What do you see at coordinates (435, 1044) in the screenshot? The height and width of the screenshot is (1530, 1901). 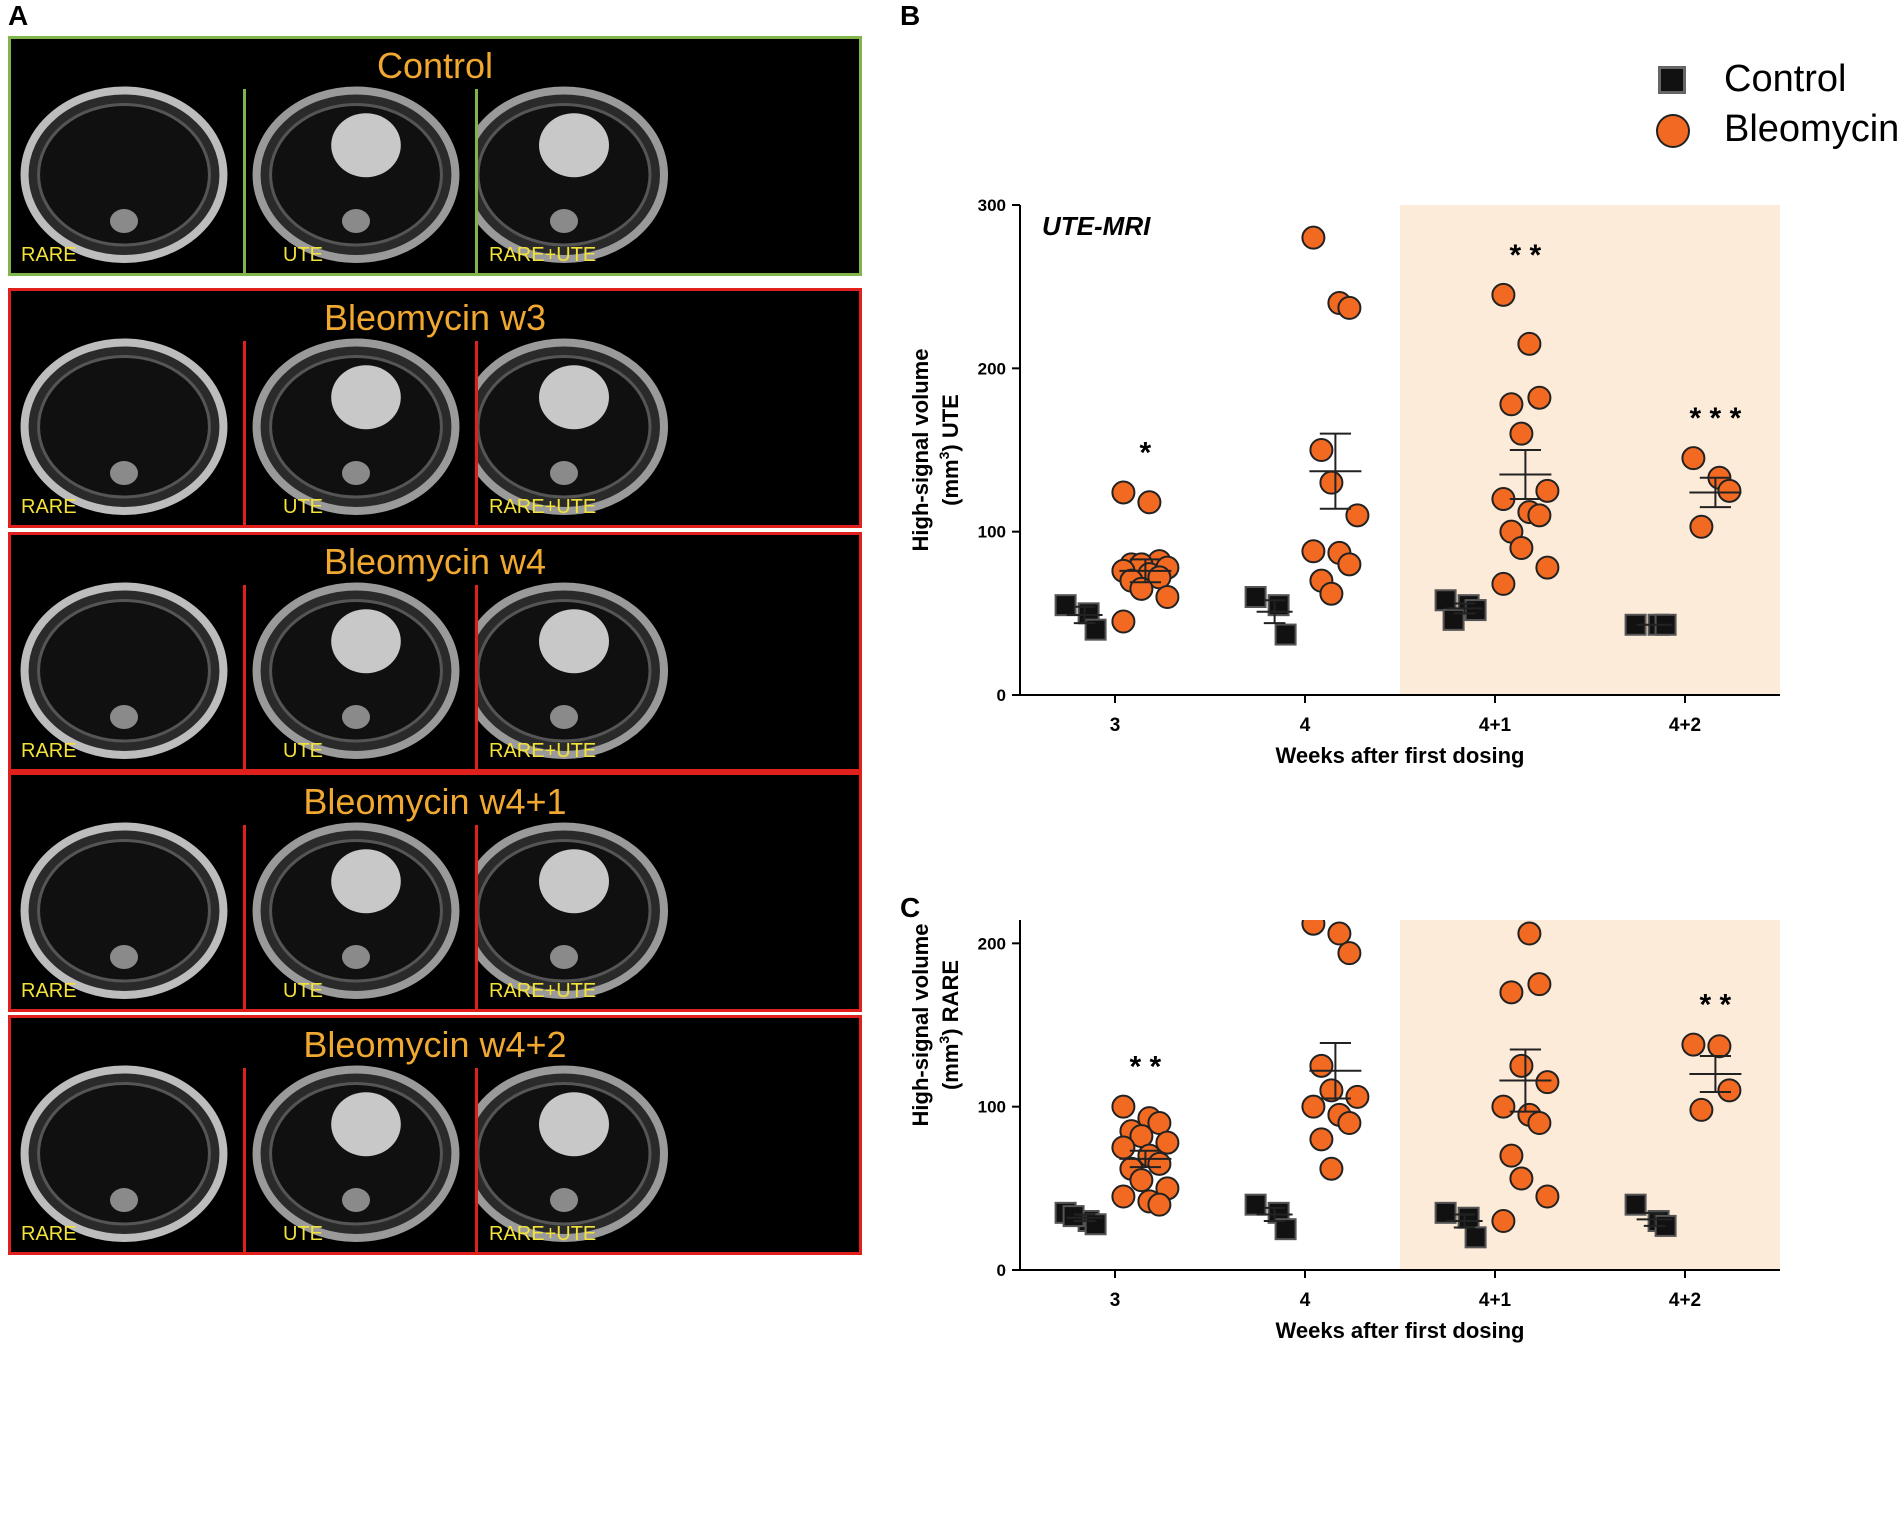 I see `mri-row-title: Bleomycin w4+2` at bounding box center [435, 1044].